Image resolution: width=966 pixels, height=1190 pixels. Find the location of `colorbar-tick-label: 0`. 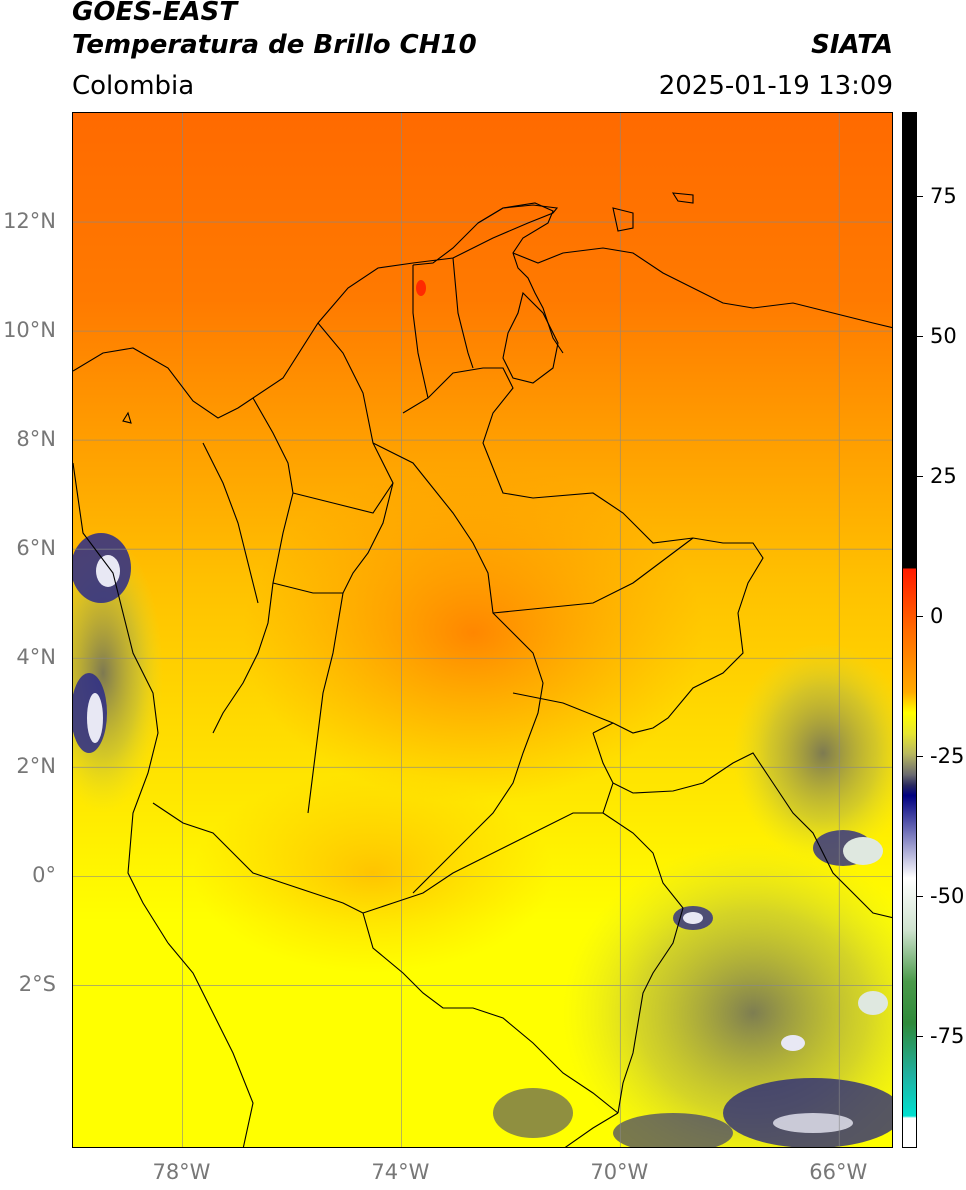

colorbar-tick-label: 0 is located at coordinates (937, 616).